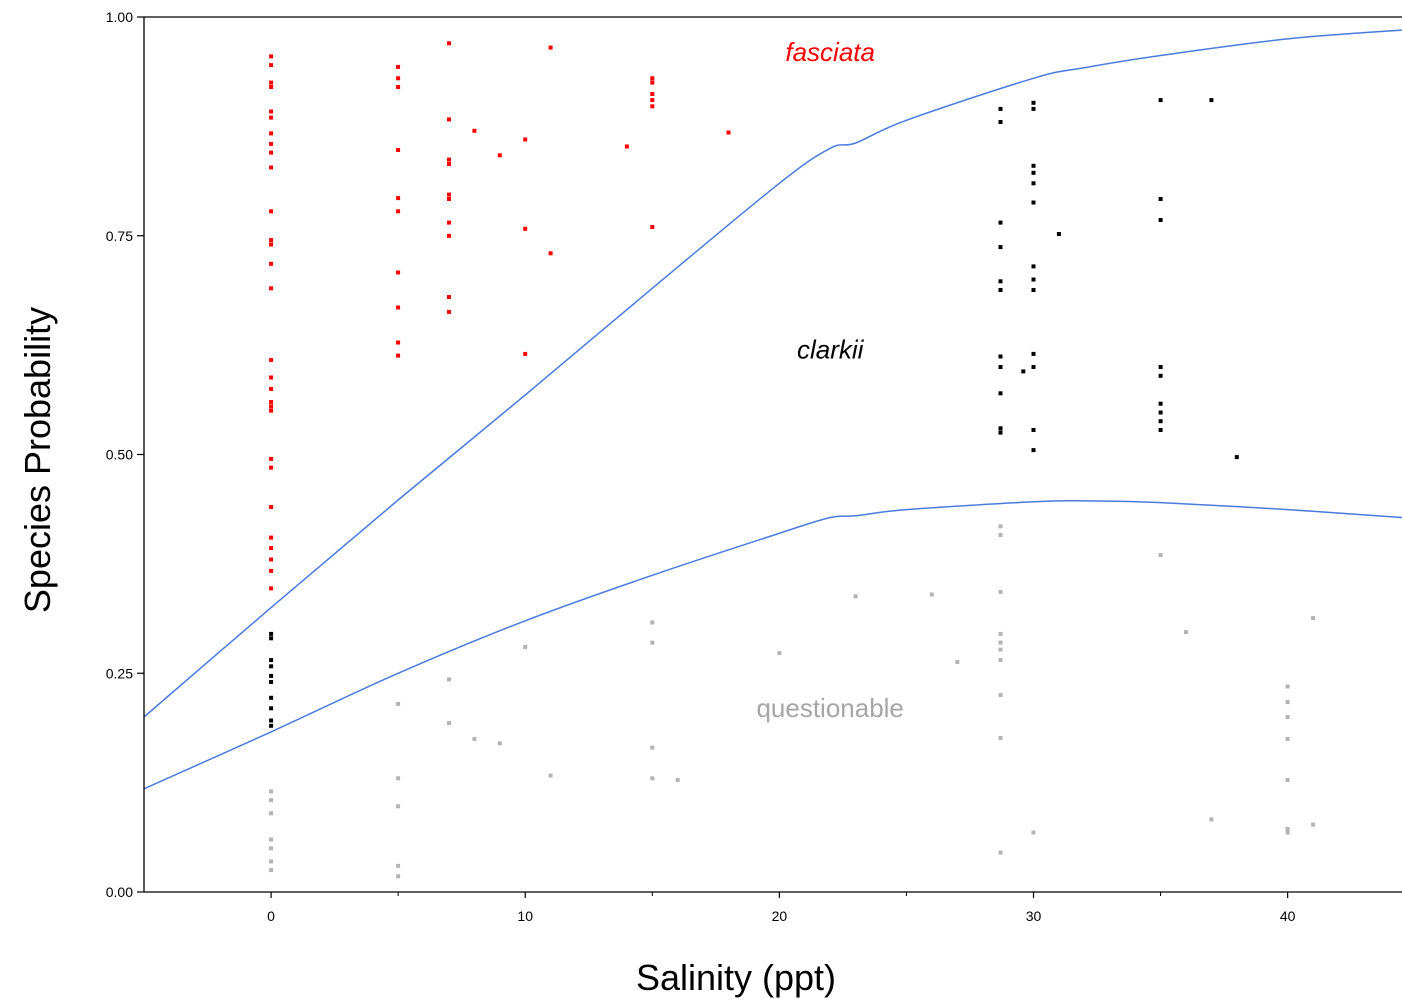  What do you see at coordinates (119, 17) in the screenshot?
I see `y-tick-label: 1.00` at bounding box center [119, 17].